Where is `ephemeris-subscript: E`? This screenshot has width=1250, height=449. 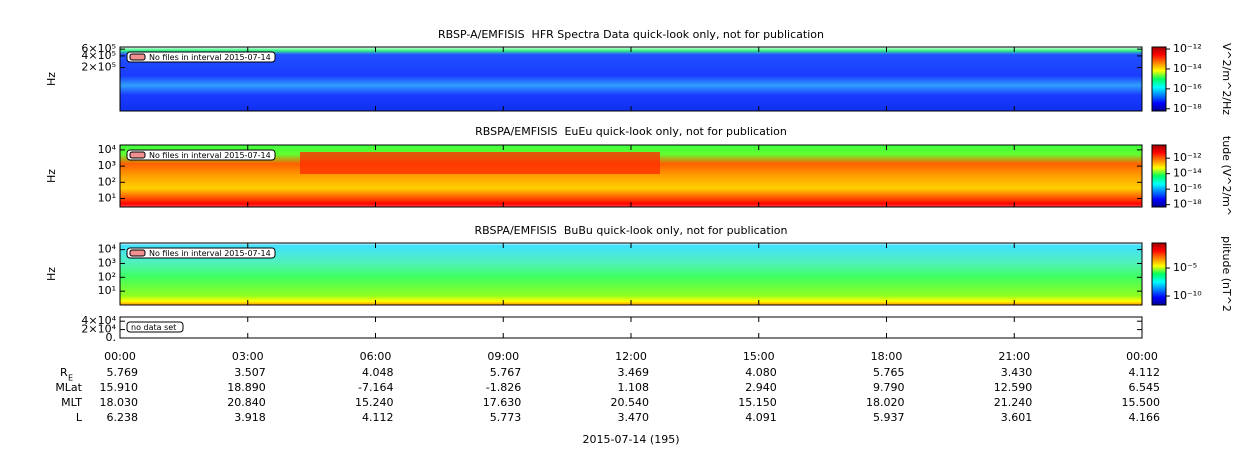
ephemeris-subscript: E is located at coordinates (70, 378).